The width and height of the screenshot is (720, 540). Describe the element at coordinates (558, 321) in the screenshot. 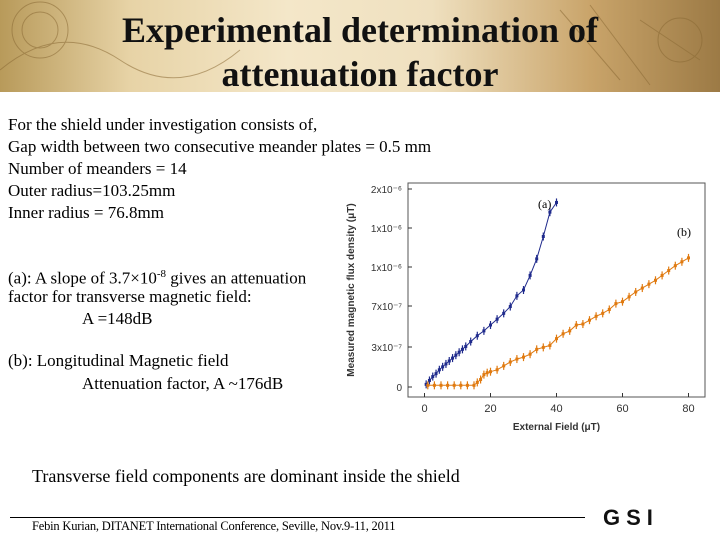

I see `series-line-b` at that location.